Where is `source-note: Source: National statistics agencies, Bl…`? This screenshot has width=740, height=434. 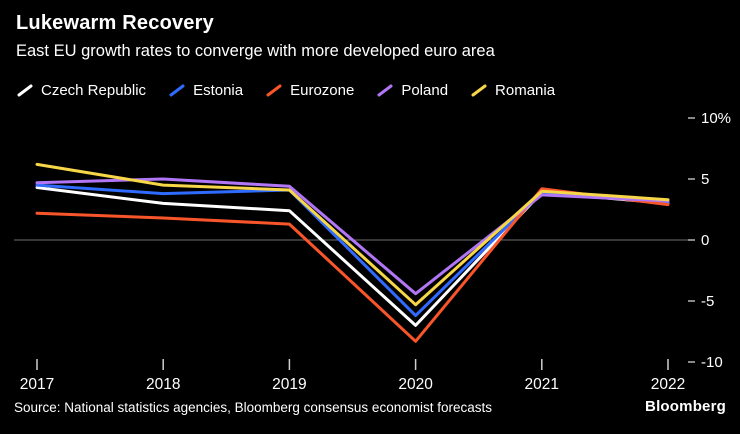 source-note: Source: National statistics agencies, Bl… is located at coordinates (253, 407).